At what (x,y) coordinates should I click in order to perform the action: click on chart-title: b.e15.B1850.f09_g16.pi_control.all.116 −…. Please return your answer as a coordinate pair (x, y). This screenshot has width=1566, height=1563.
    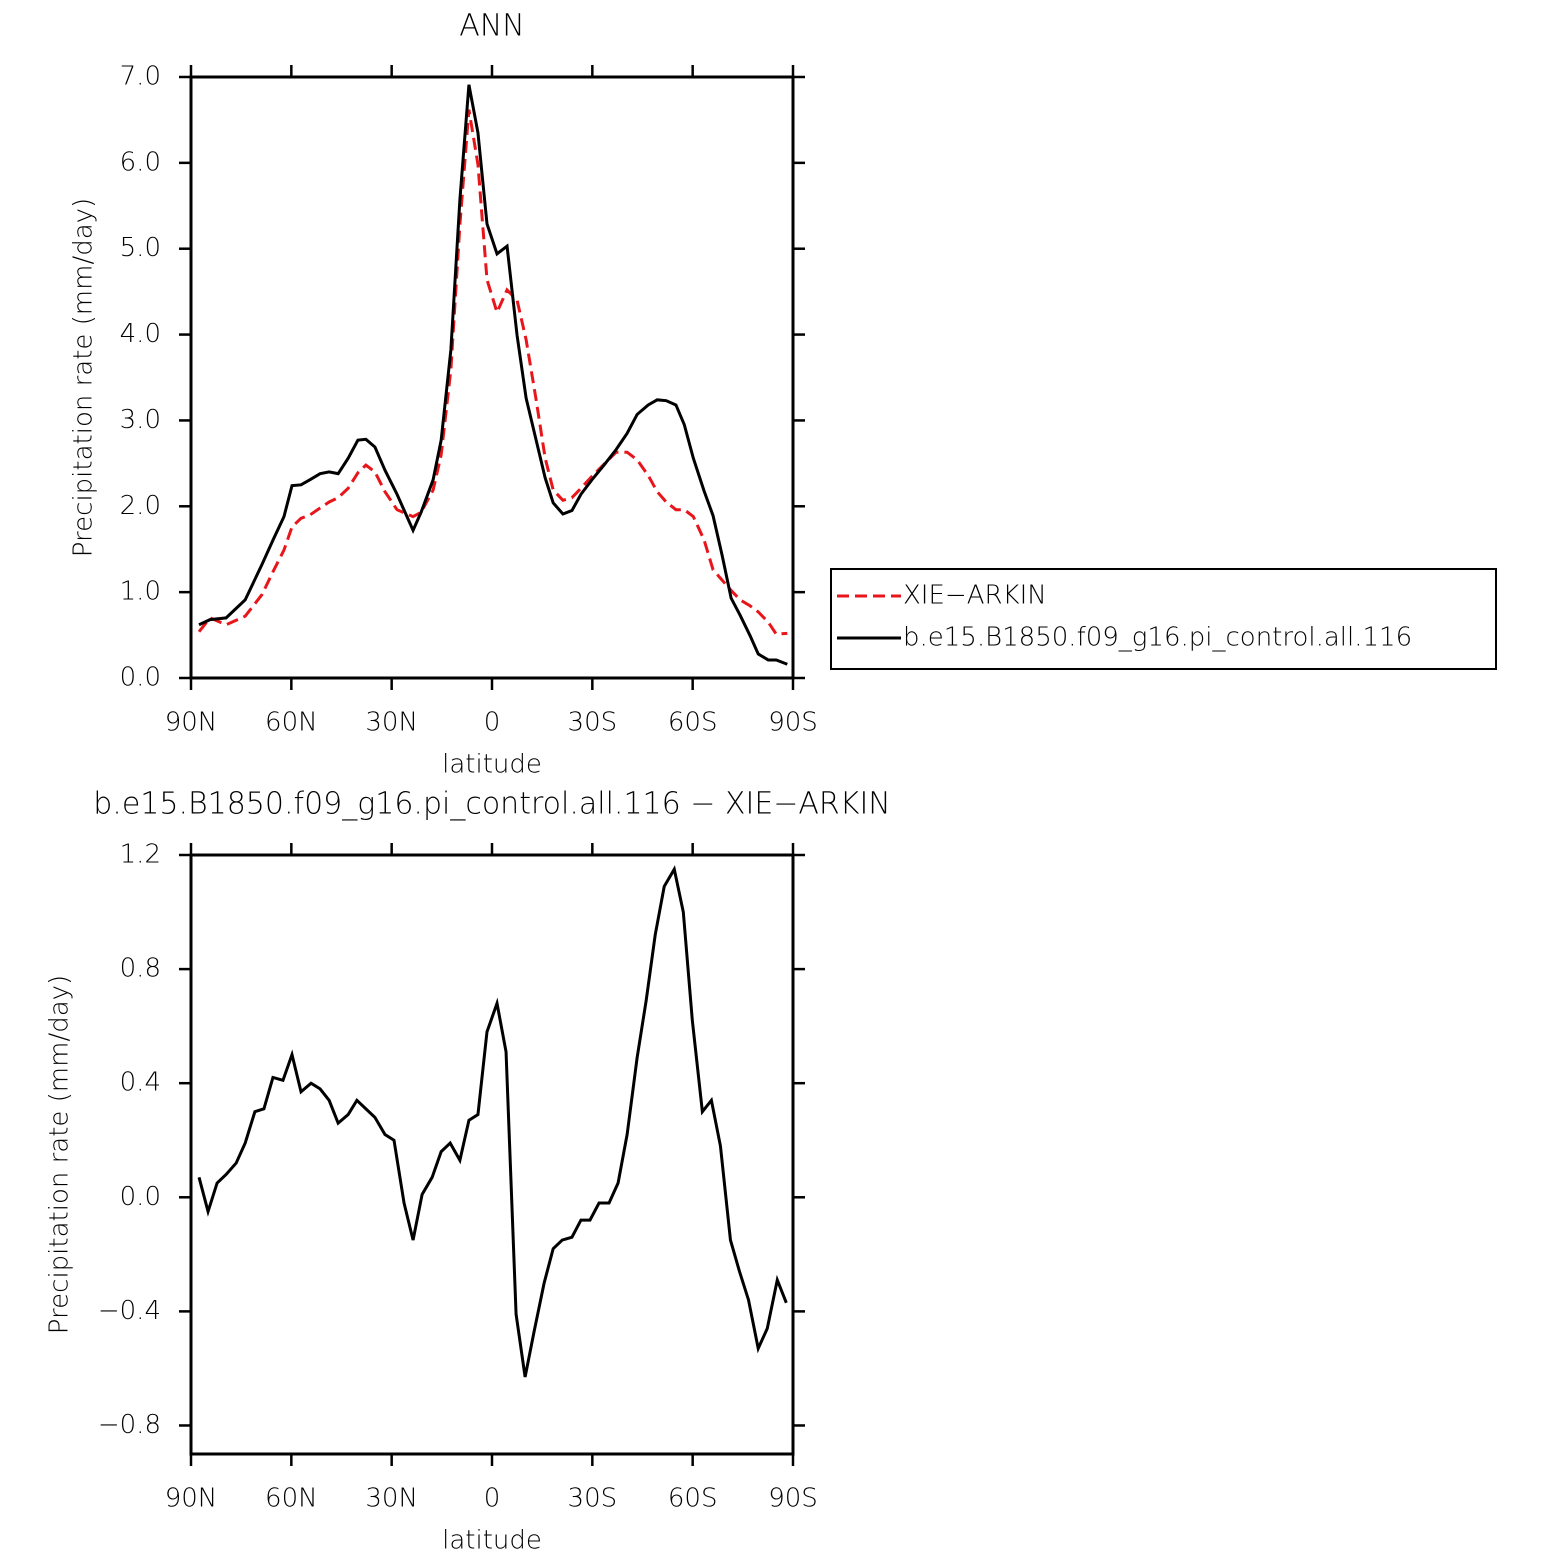
    Looking at the image, I should click on (492, 804).